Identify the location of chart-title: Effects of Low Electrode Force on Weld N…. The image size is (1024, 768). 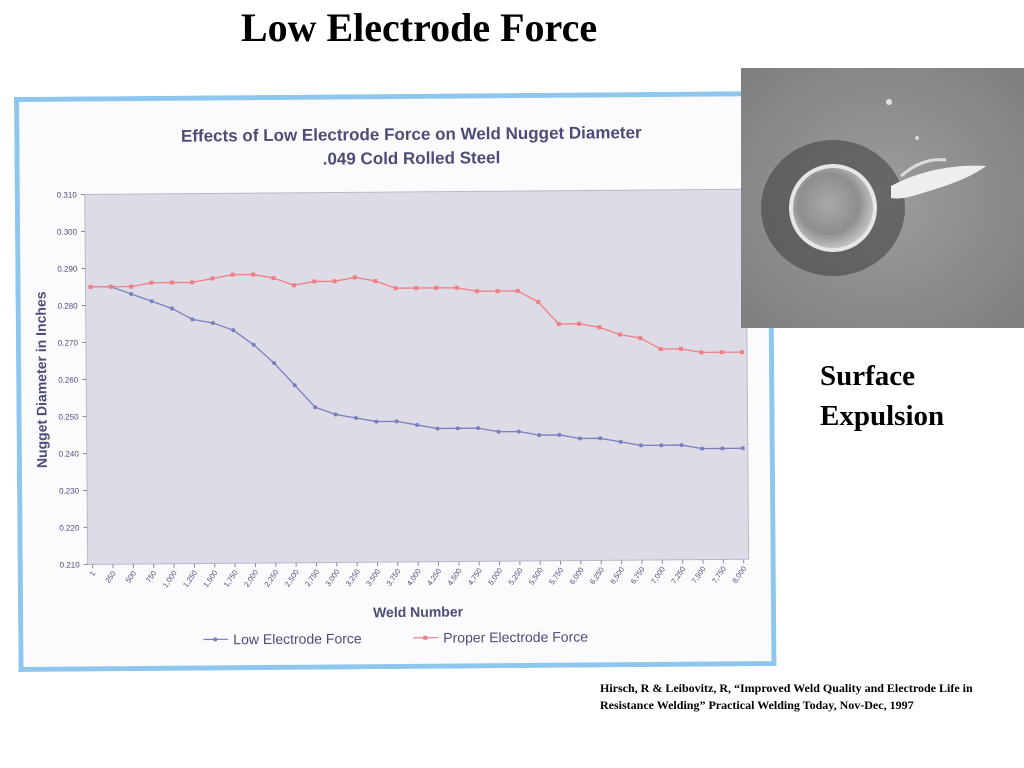
(411, 134).